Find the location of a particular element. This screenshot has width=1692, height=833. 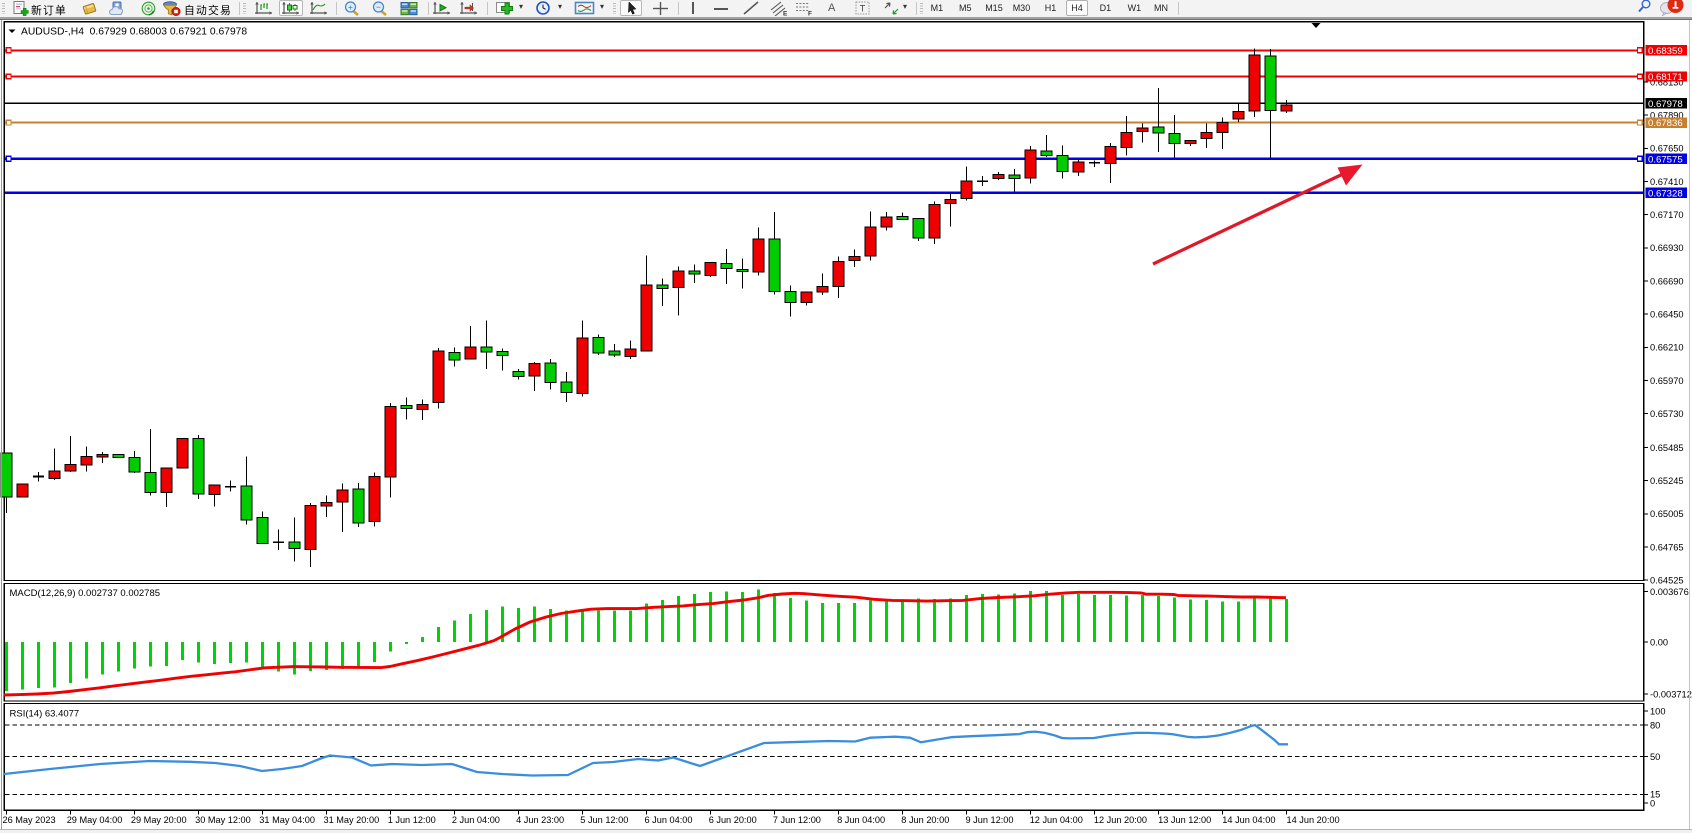

svg-text: 0.67170 is located at coordinates (1667, 215).